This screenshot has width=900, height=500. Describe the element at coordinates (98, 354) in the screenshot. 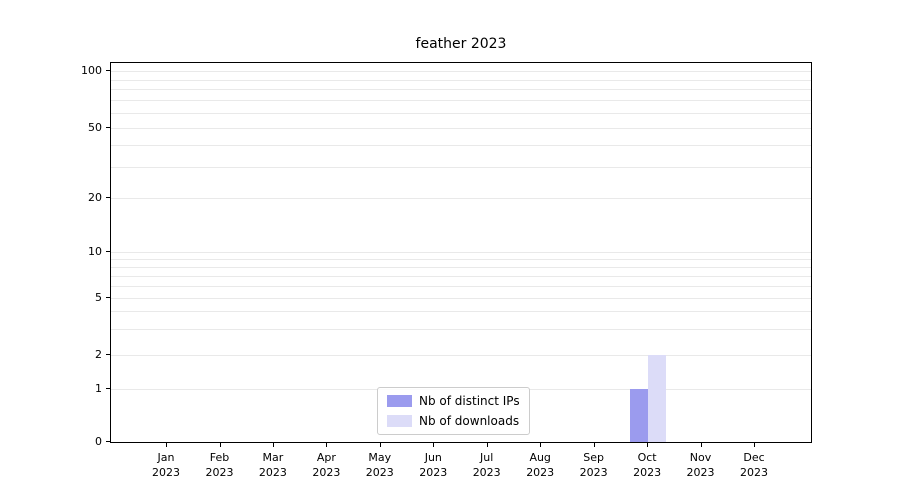

I see `y-tick-label: 2` at that location.